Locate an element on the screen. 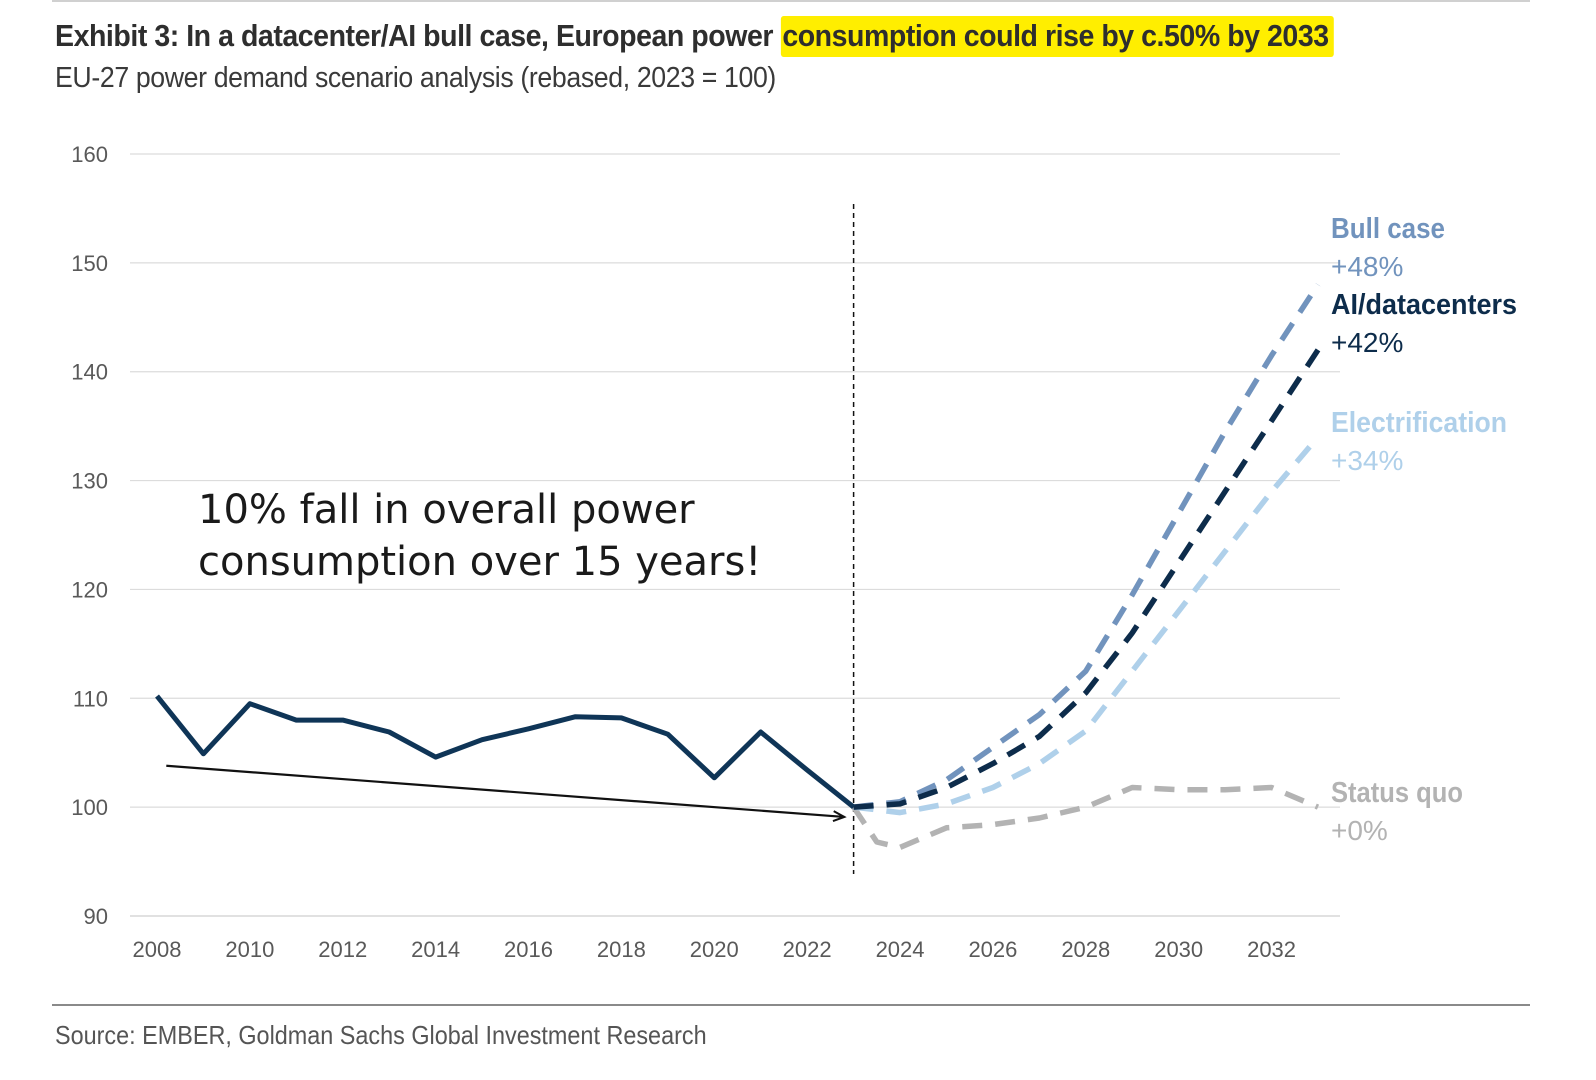  bottom-rule is located at coordinates (791, 1005).